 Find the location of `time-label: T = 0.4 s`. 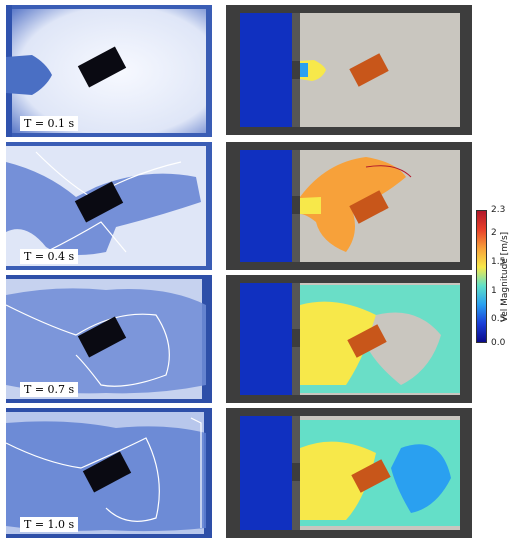

time-label: T = 0.4 s is located at coordinates (49, 256).